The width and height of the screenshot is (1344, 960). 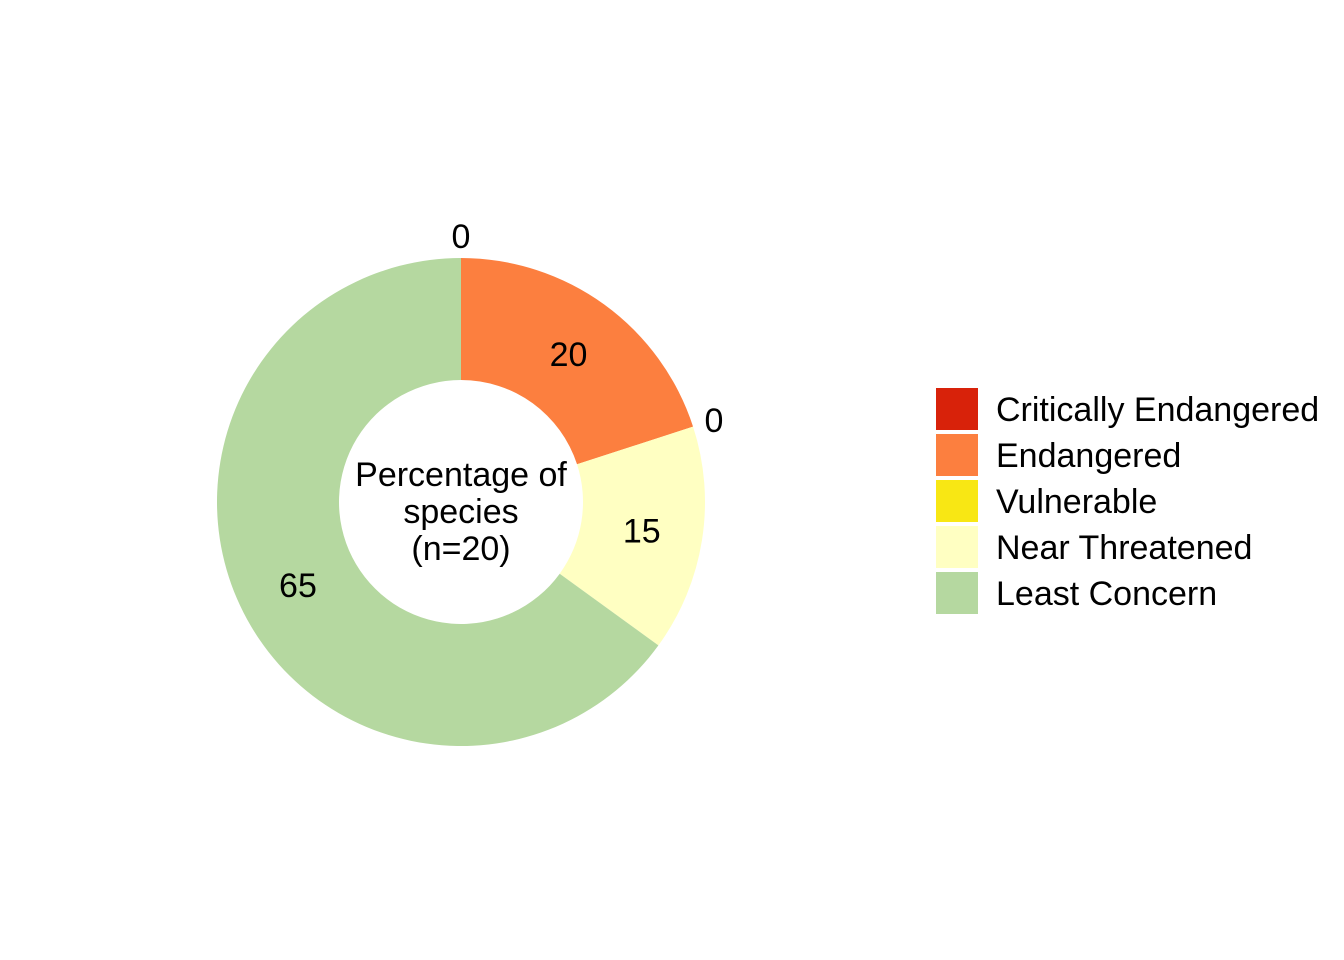 I want to click on slice-endangered, so click(x=577, y=361).